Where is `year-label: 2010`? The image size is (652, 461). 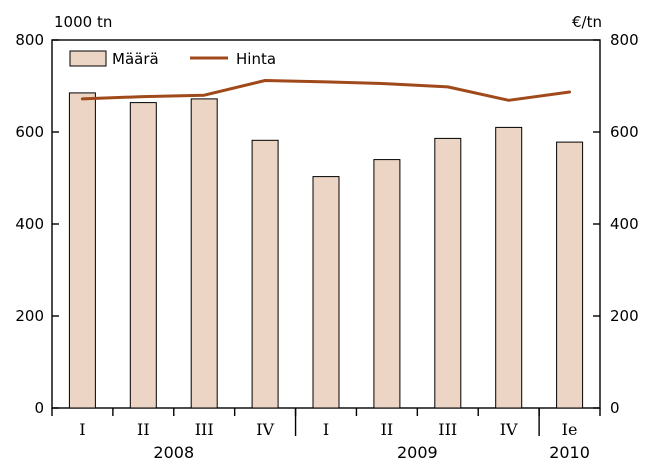
year-label: 2010 is located at coordinates (569, 452).